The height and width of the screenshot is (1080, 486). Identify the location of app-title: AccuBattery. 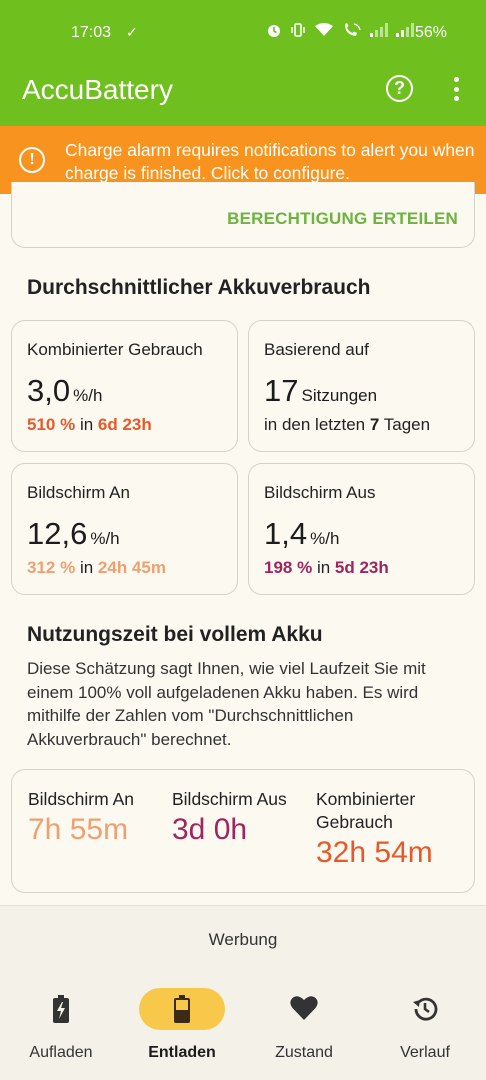
(97, 89).